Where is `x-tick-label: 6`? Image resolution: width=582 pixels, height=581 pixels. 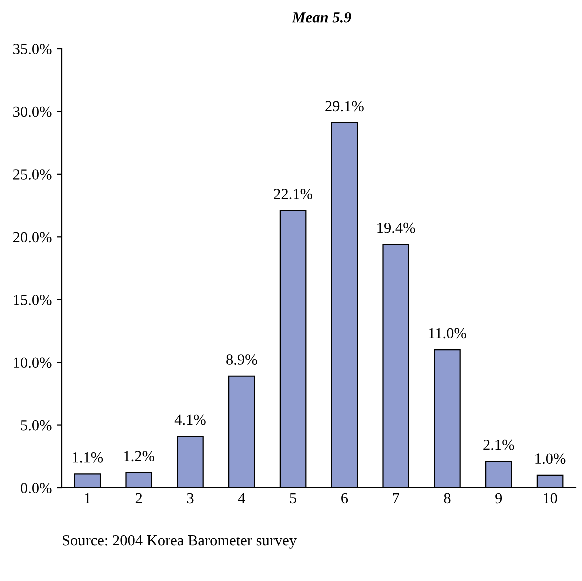 x-tick-label: 6 is located at coordinates (345, 498).